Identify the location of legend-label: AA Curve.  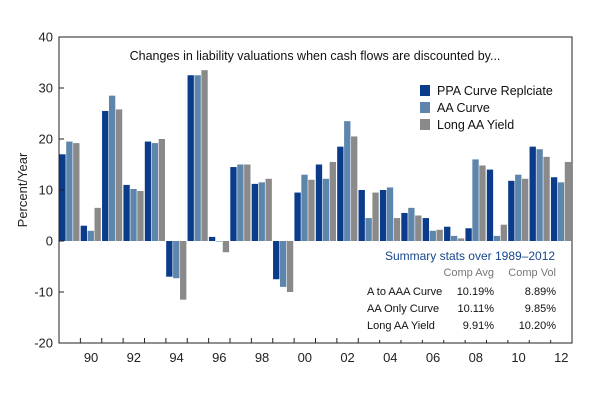
(463, 108).